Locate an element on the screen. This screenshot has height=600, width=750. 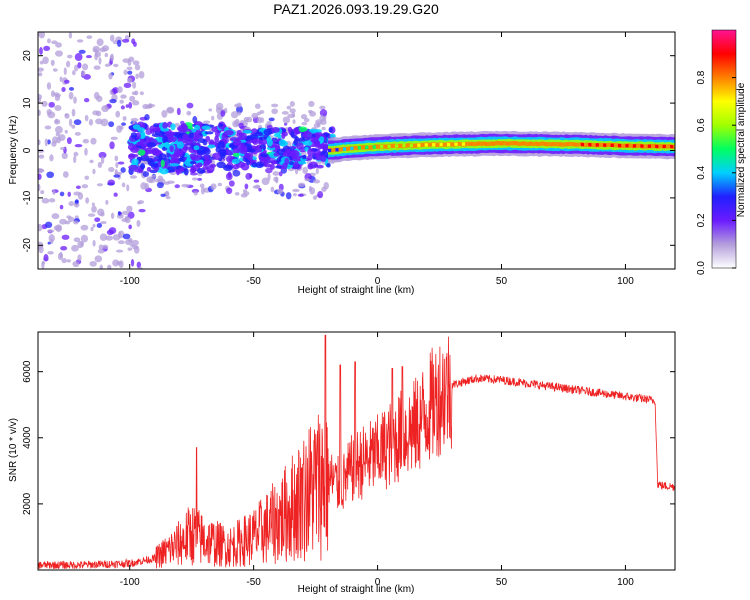
colorbar-tick-label: 0.6 is located at coordinates (701, 125).